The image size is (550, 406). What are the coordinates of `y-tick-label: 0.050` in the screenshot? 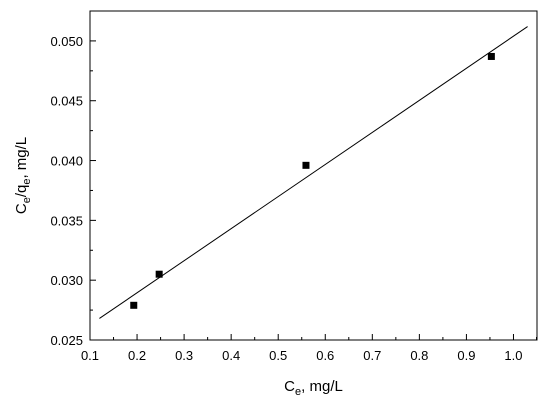 It's located at (66, 41).